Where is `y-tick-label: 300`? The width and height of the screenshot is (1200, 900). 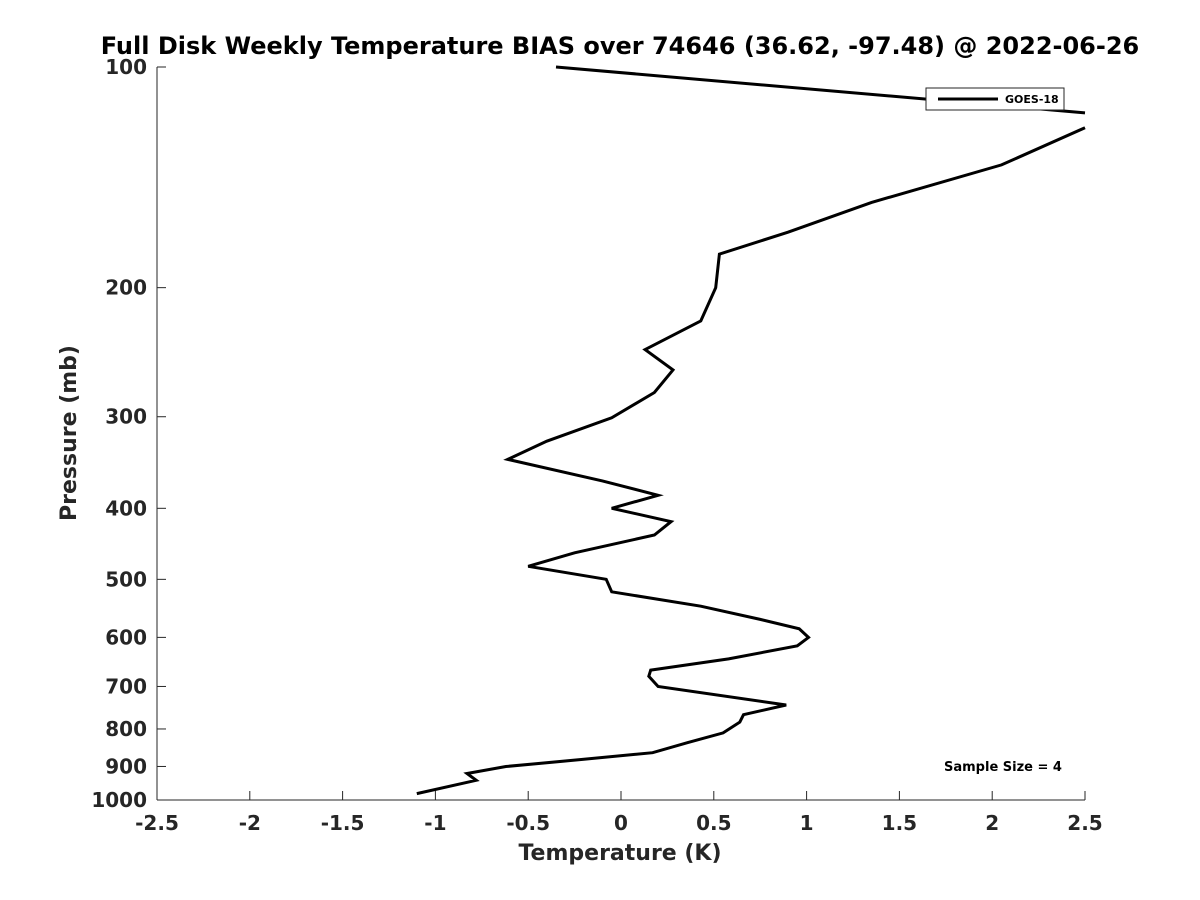
y-tick-label: 300 is located at coordinates (126, 417).